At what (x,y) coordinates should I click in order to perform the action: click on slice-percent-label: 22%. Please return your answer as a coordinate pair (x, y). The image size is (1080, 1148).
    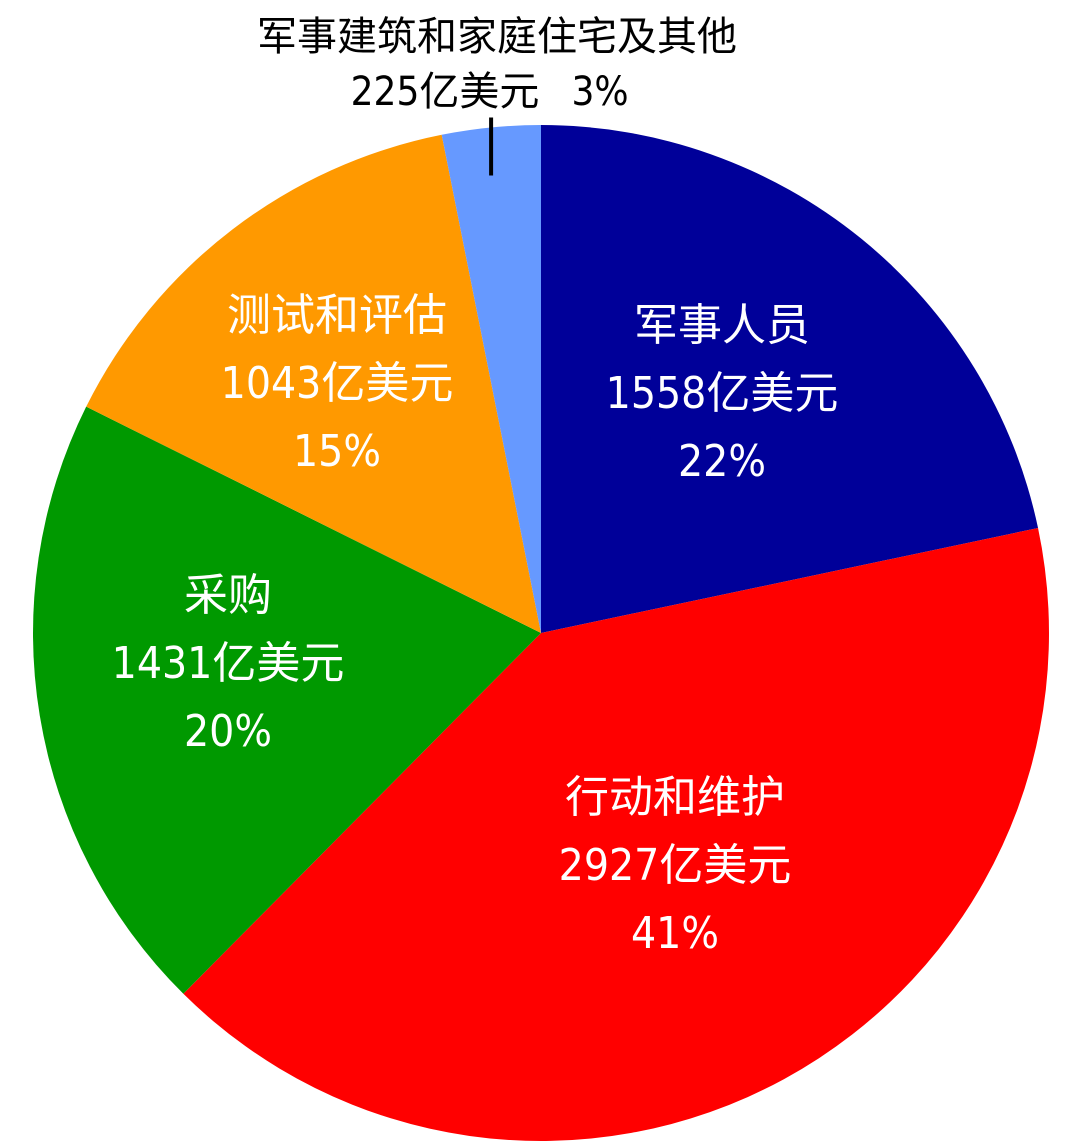
    Looking at the image, I should click on (722, 461).